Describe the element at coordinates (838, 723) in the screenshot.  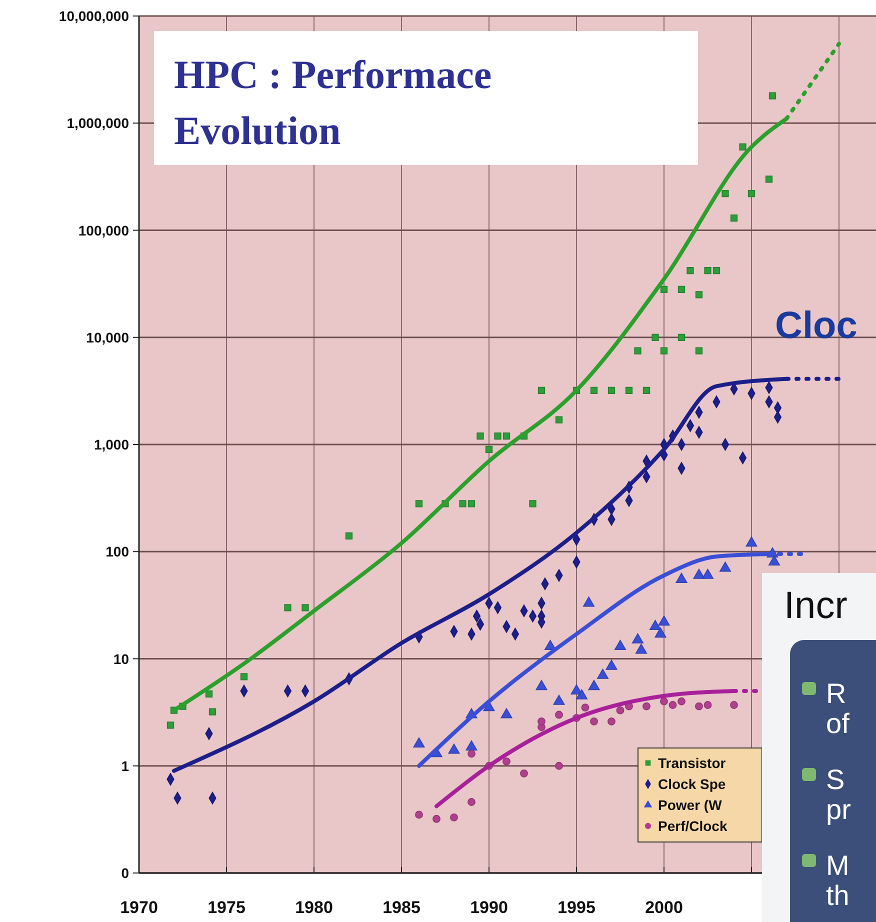
I see `annotation: of` at that location.